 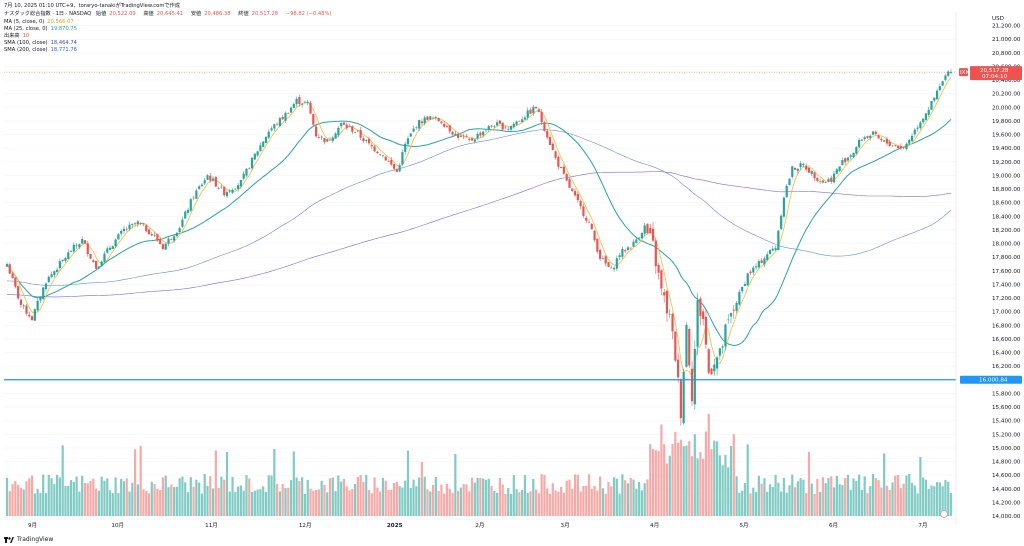 I want to click on price-tick-label: 17,000.00, so click(x=1006, y=313).